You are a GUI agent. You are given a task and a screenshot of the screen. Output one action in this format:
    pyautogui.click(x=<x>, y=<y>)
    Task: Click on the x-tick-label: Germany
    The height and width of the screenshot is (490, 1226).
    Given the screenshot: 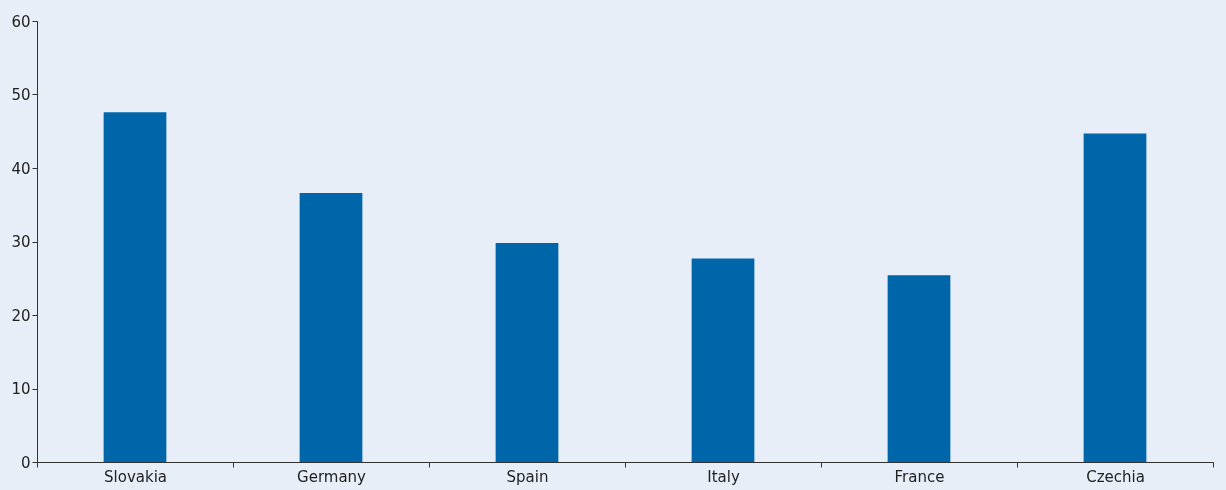 What is the action you would take?
    pyautogui.click(x=332, y=476)
    